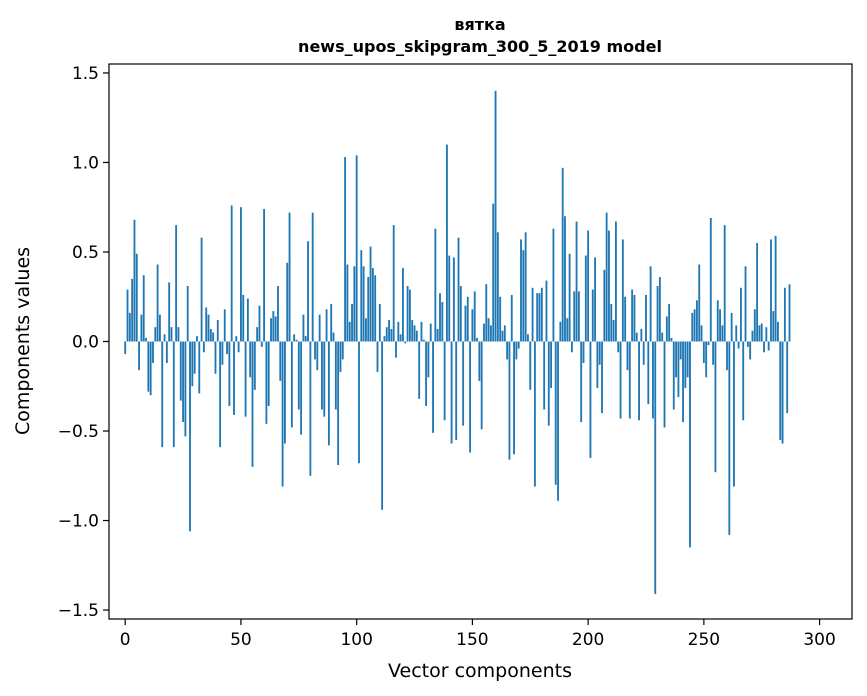 This screenshot has width=867, height=696. Describe the element at coordinates (85, 163) in the screenshot. I see `y-tick-label: 1.0` at that location.